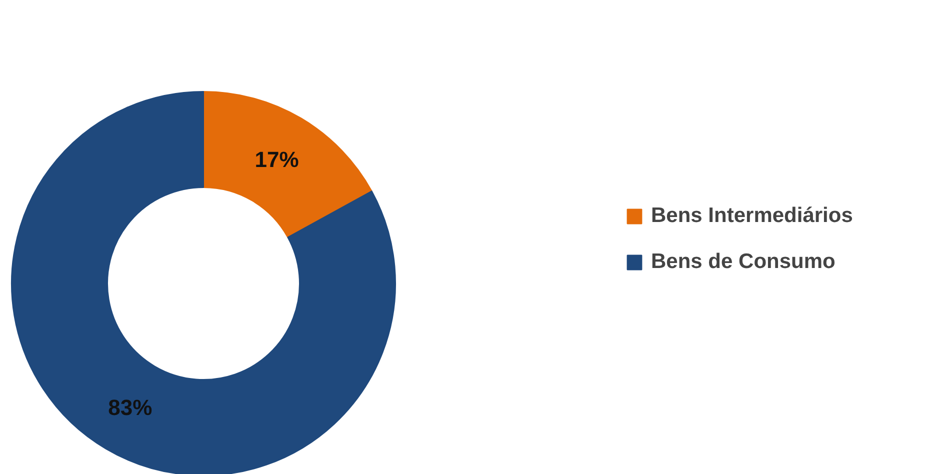 This screenshot has height=474, width=931. I want to click on data-label: 17%, so click(276, 159).